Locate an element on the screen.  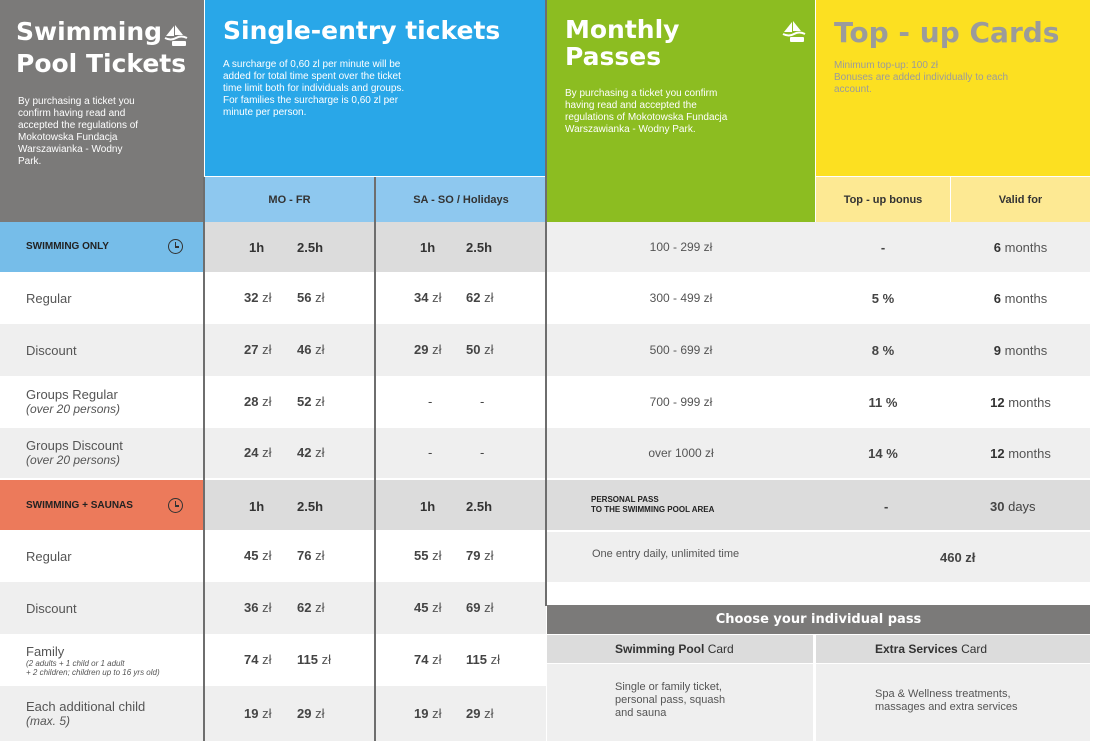
ticket-price: 50 zł is located at coordinates (480, 349).